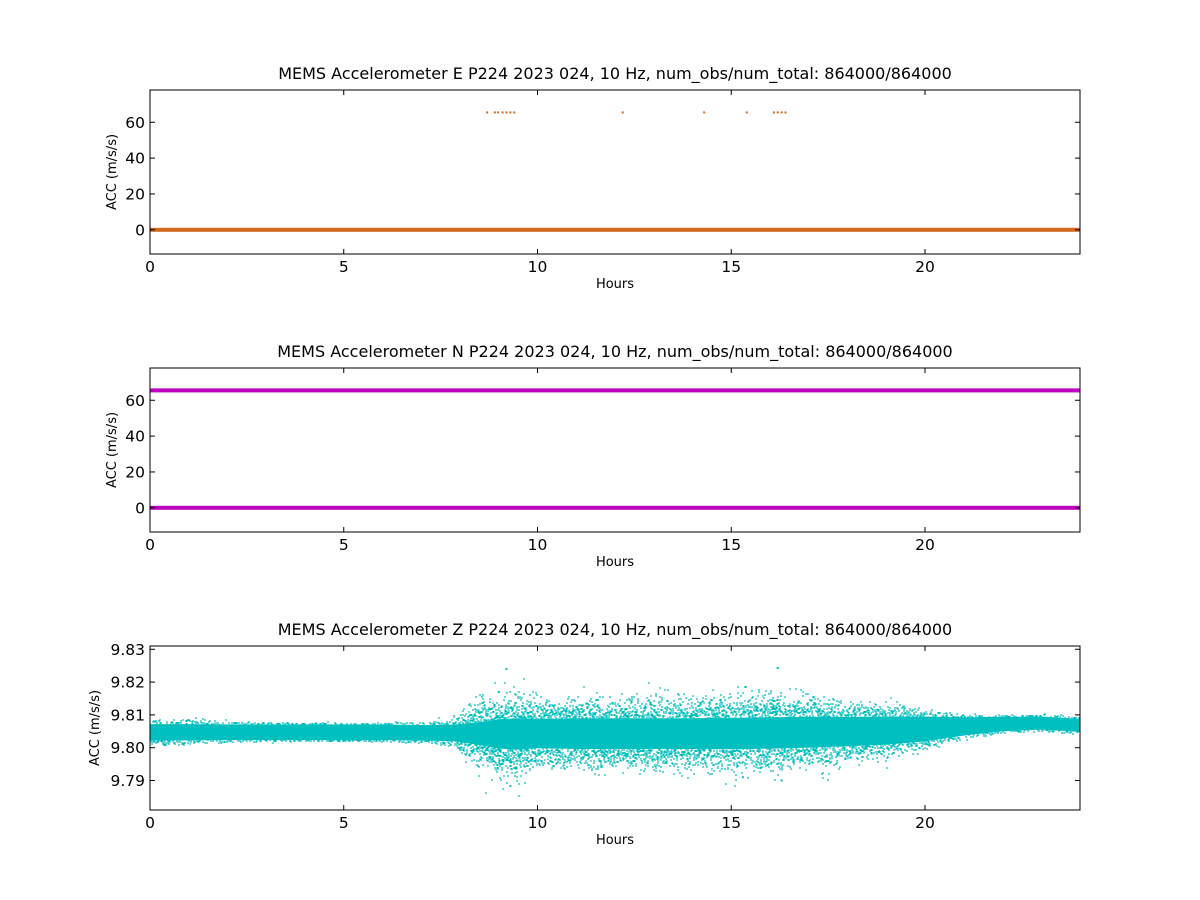  Describe the element at coordinates (112, 450) in the screenshot. I see `panel-n-ylabel: ACC (m/s/s)` at that location.